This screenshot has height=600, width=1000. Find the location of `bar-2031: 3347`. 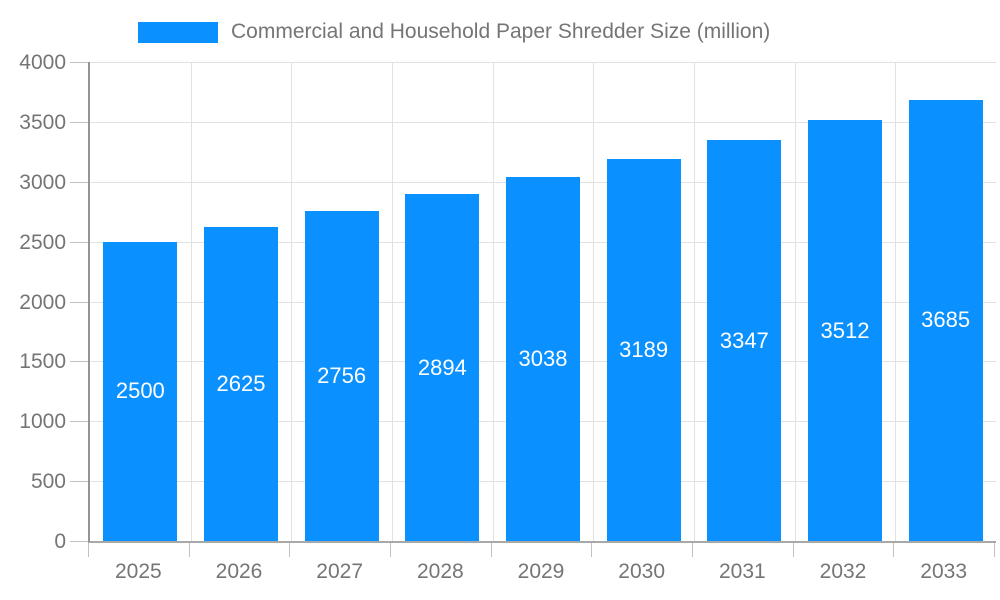

bar-2031: 3347 is located at coordinates (744, 340).